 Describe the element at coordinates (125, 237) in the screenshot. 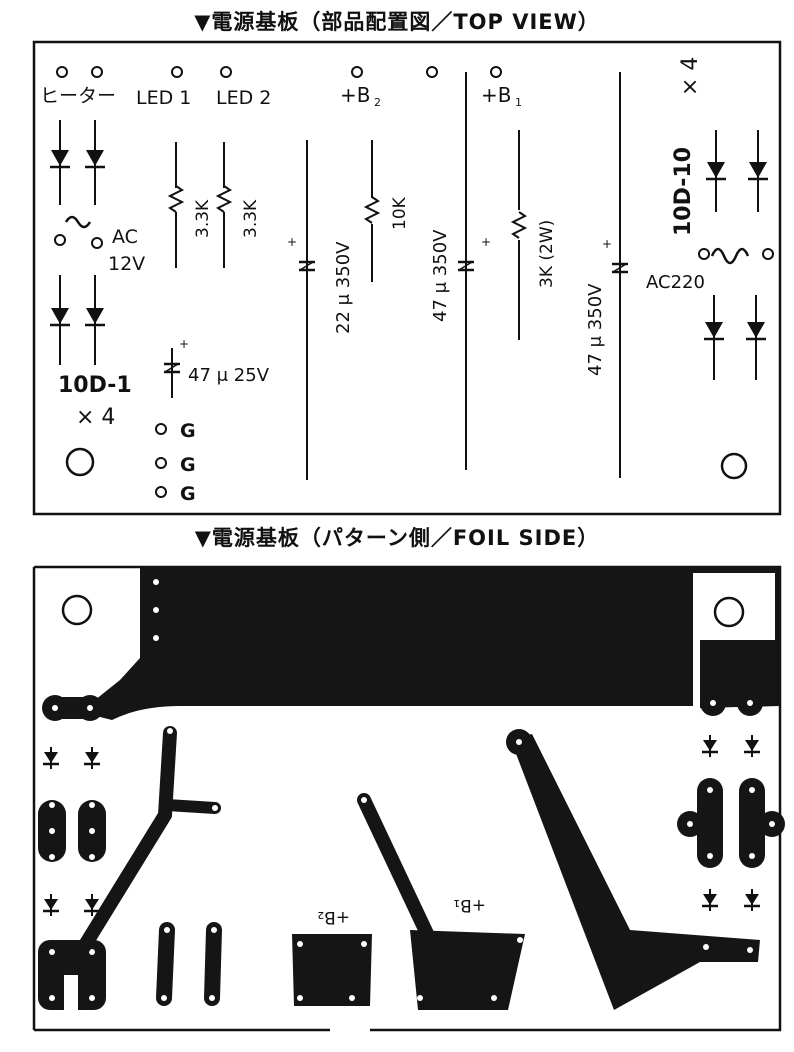

I see `ac-label: AC` at that location.